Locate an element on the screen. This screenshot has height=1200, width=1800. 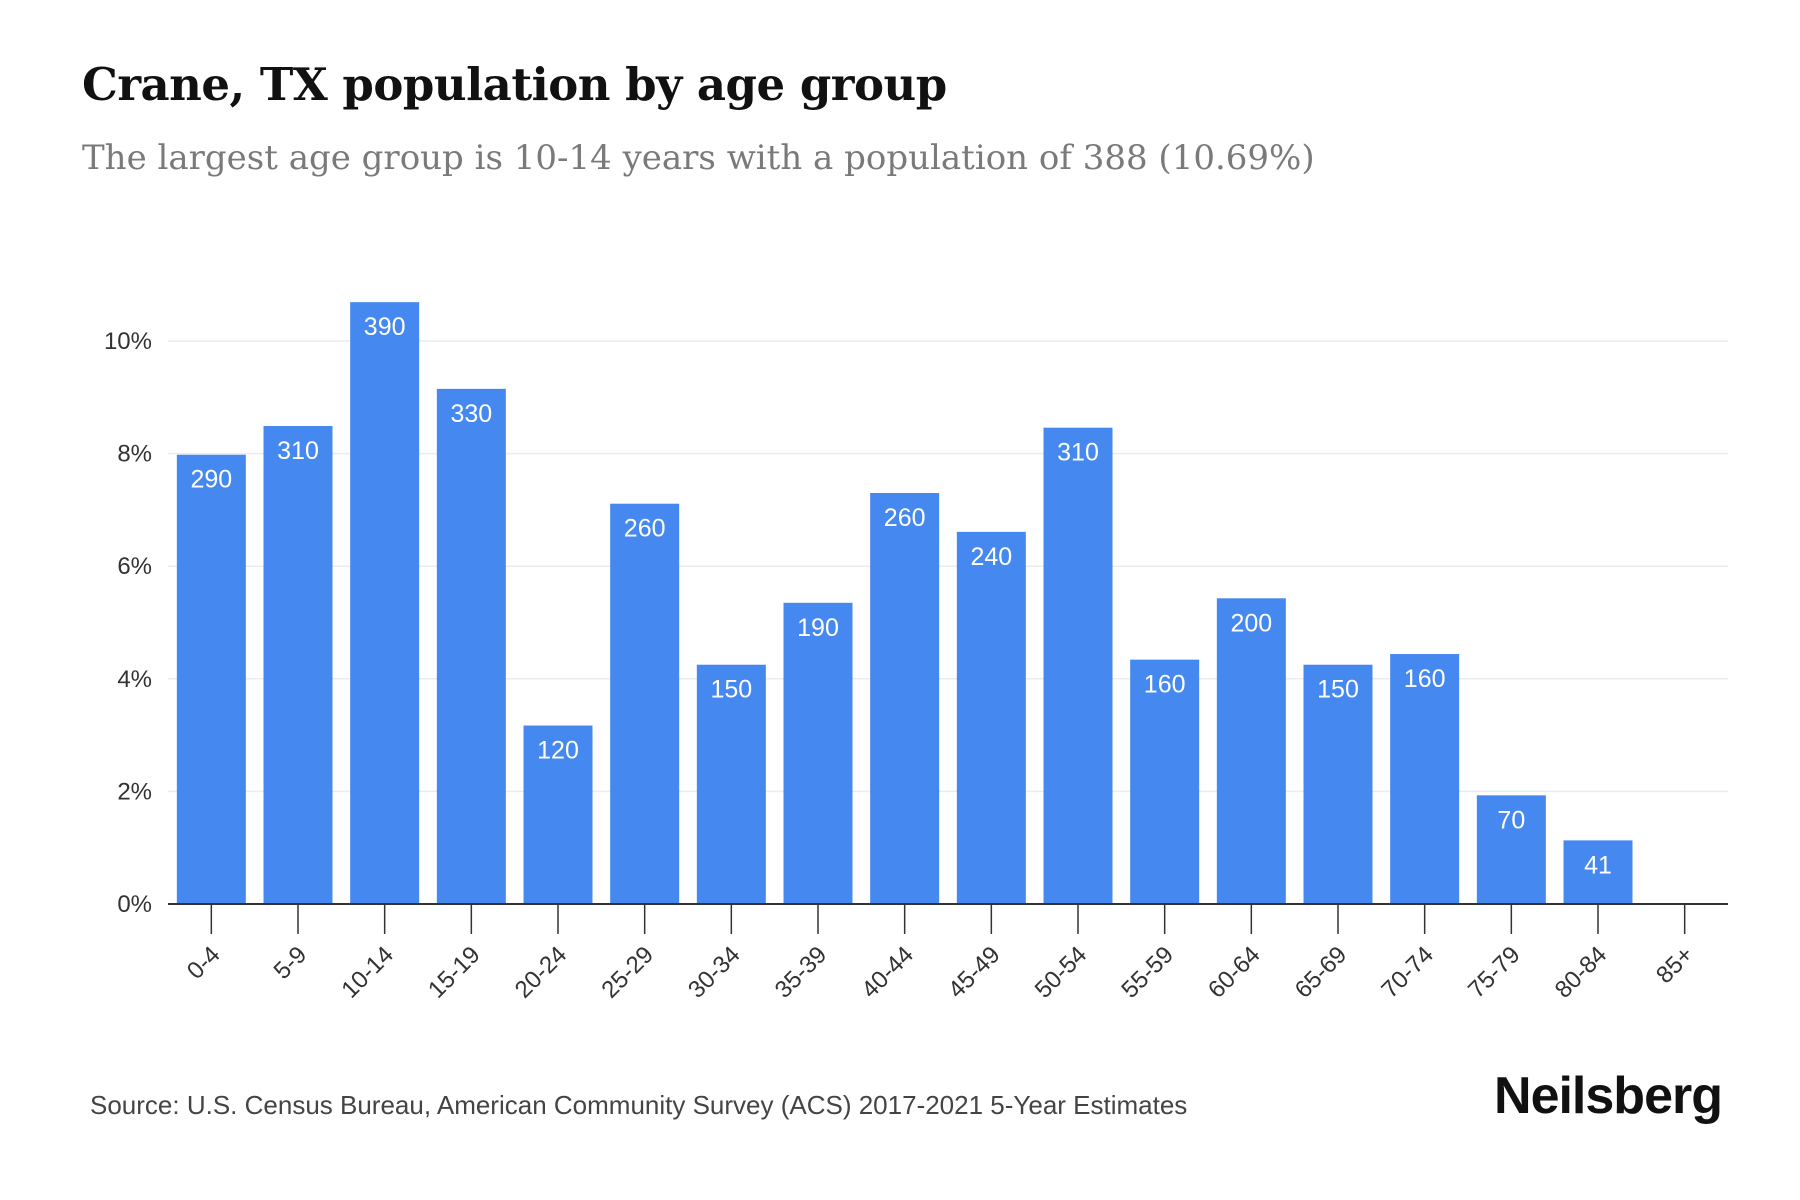
chart-title: Crane, TX population by age group is located at coordinates (514, 84).